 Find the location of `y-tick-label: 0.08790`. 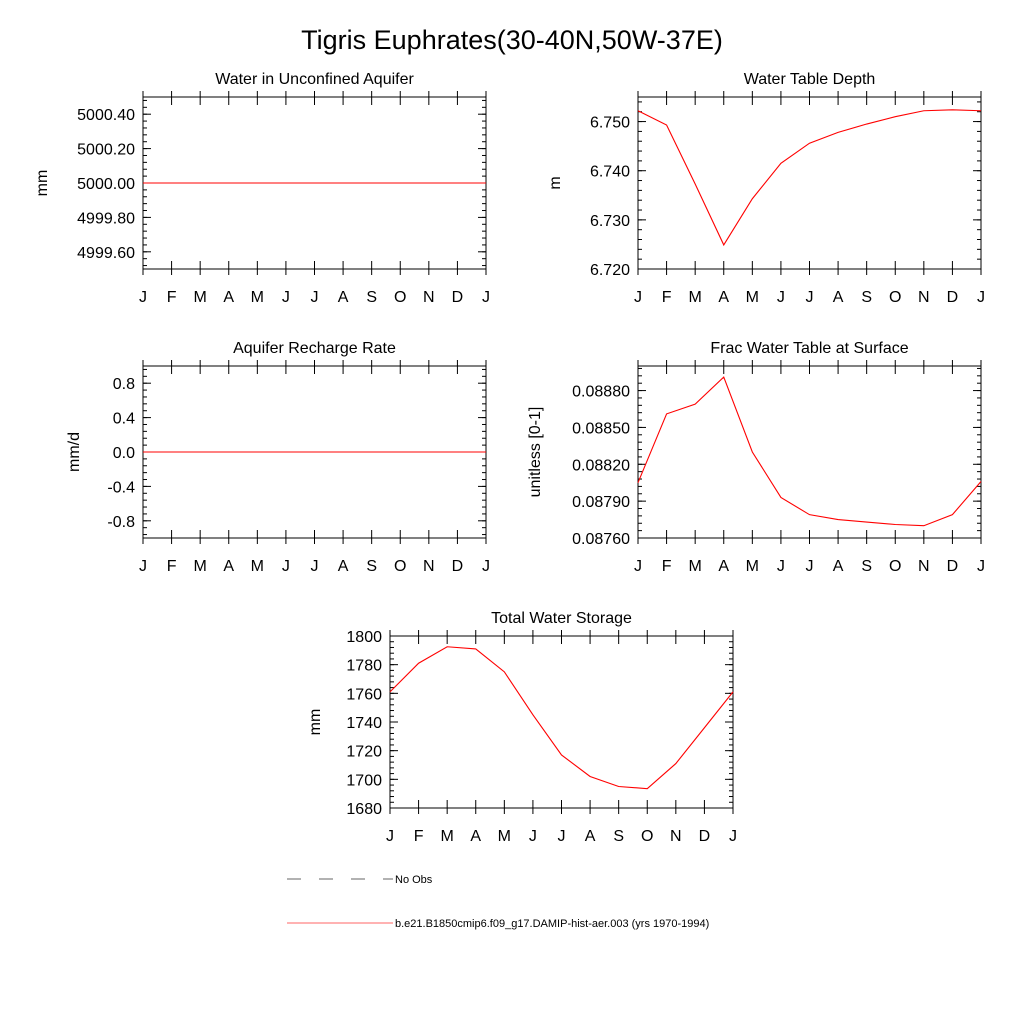

y-tick-label: 0.08790 is located at coordinates (601, 502).